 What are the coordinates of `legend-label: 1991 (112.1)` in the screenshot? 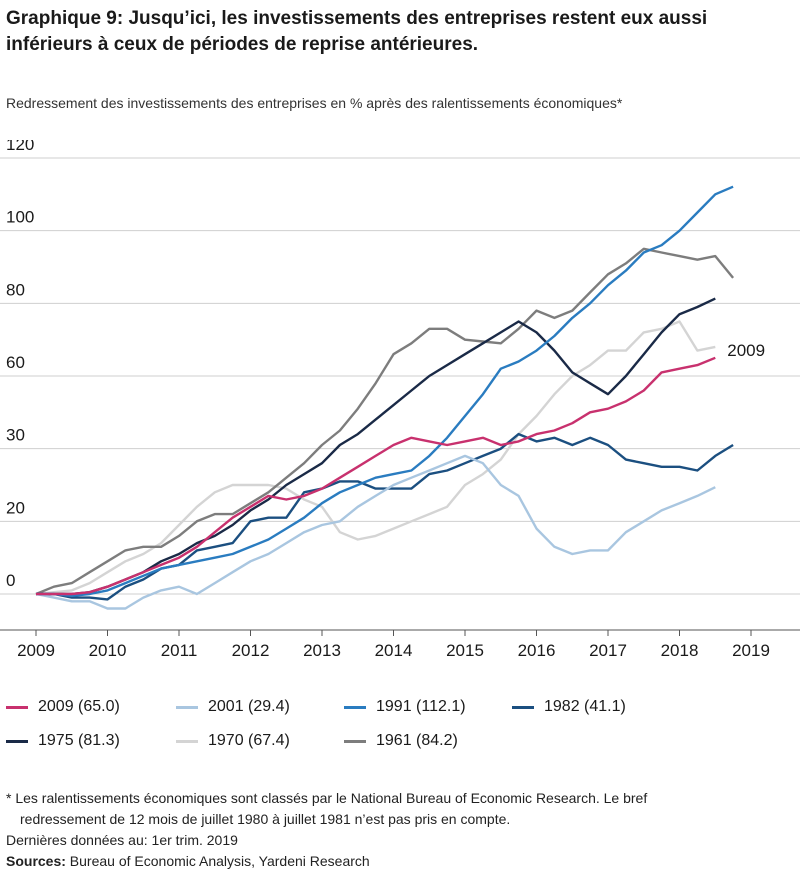 It's located at (421, 706).